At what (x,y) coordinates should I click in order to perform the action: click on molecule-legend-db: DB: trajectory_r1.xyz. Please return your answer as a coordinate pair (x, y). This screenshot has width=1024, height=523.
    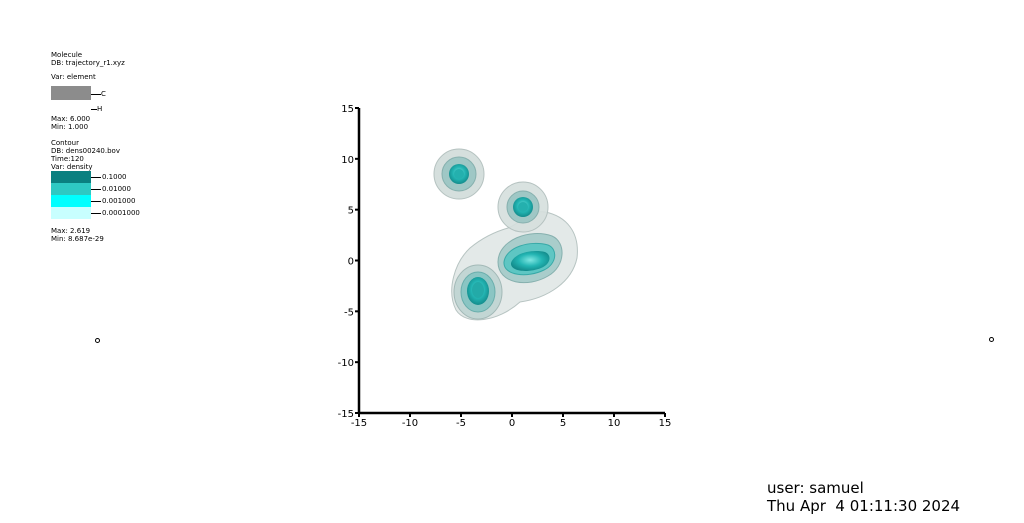
    Looking at the image, I should click on (88, 63).